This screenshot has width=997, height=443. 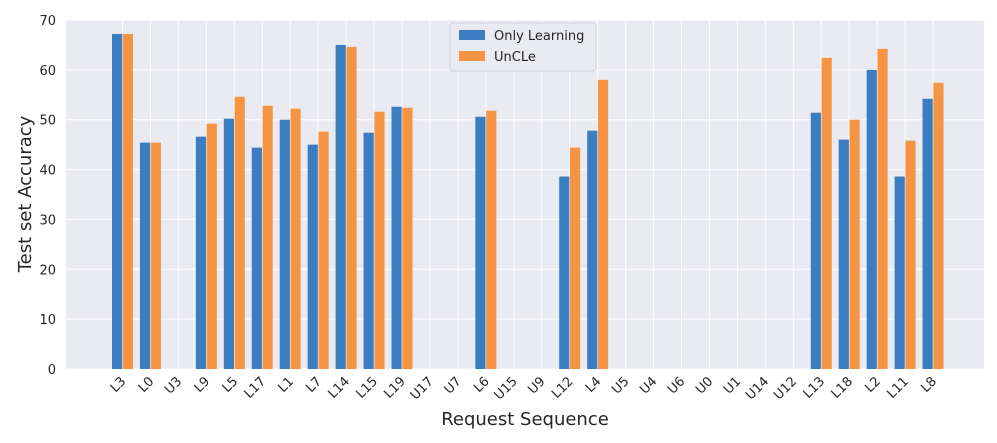 What do you see at coordinates (482, 385) in the screenshot?
I see `x-tick-label: L6` at bounding box center [482, 385].